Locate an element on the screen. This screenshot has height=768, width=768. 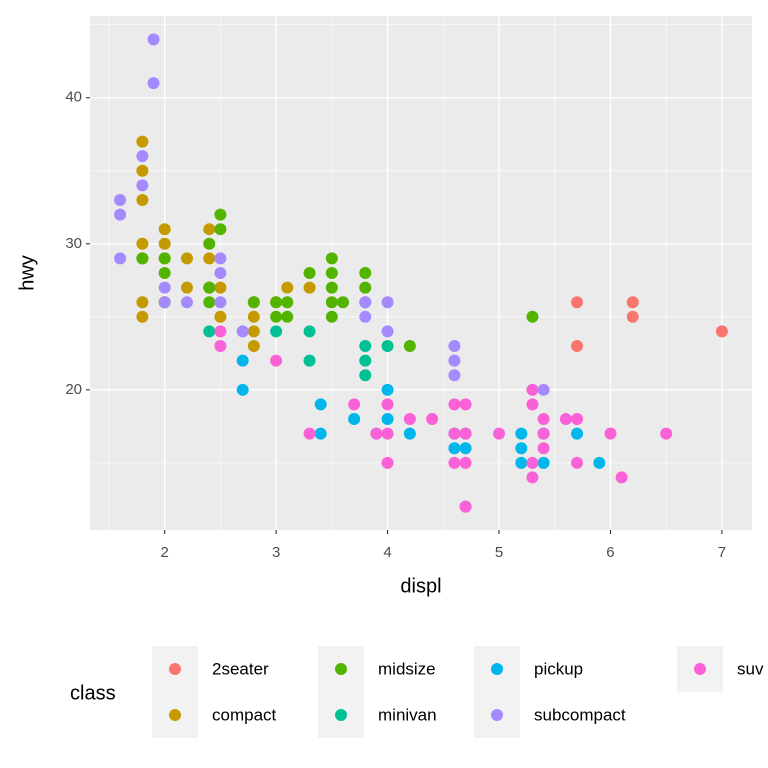
legend-label: midsize is located at coordinates (407, 668).